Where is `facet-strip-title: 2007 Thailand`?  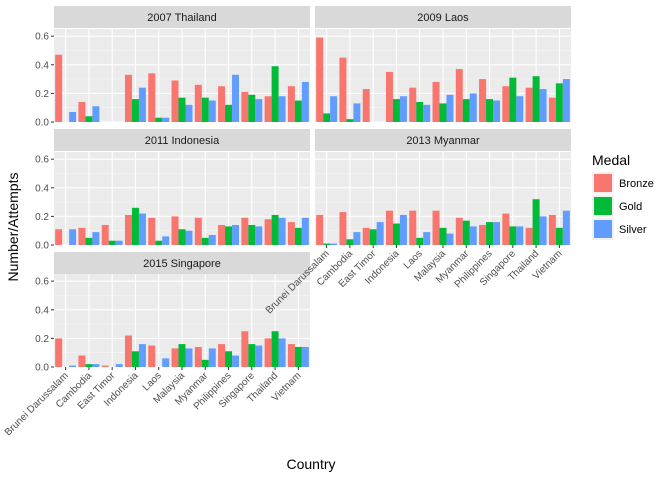
facet-strip-title: 2007 Thailand is located at coordinates (182, 18).